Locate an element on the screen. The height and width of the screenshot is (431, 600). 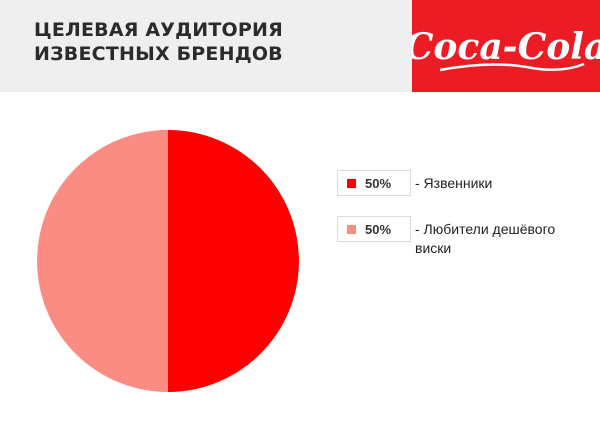
brand-logo-text: Coca-Cola is located at coordinates (506, 47).